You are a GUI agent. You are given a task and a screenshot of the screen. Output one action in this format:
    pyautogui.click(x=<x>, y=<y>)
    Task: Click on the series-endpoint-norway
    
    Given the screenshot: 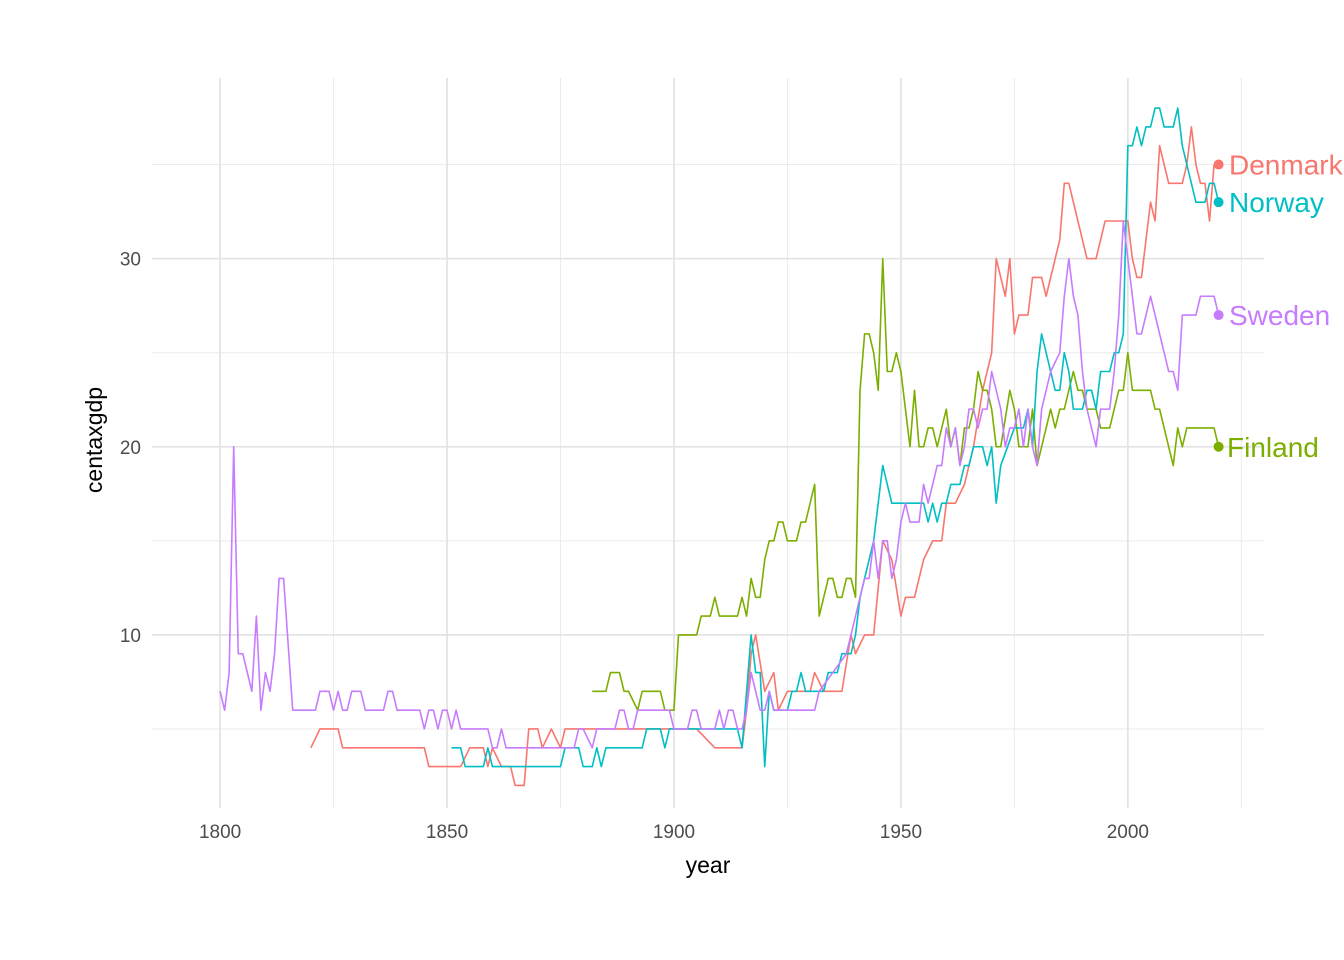 What is the action you would take?
    pyautogui.click(x=1218, y=202)
    